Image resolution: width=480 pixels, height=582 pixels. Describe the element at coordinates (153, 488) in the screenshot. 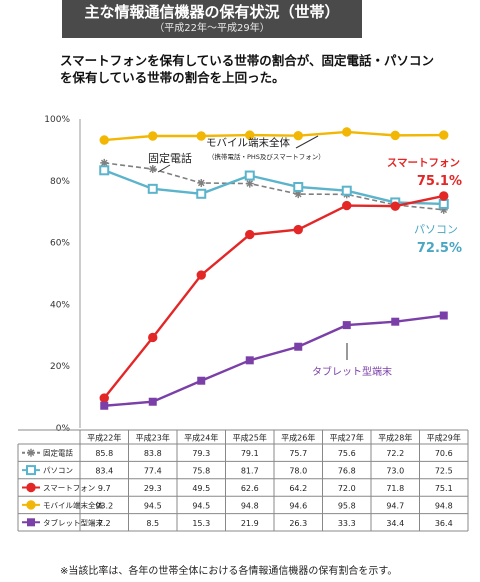

I see `table-value: 29.3` at that location.